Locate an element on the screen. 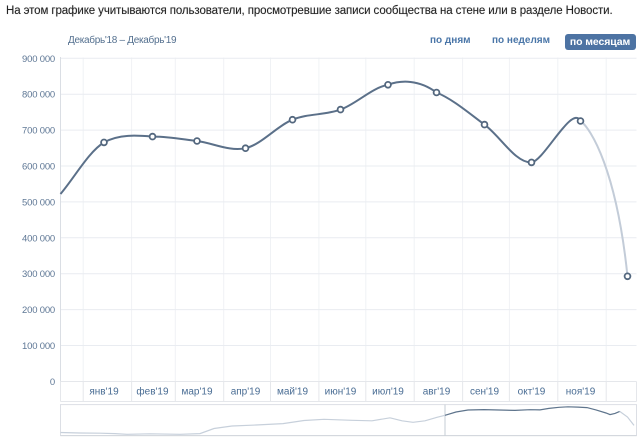  svg-text: 400 000 is located at coordinates (38, 238).